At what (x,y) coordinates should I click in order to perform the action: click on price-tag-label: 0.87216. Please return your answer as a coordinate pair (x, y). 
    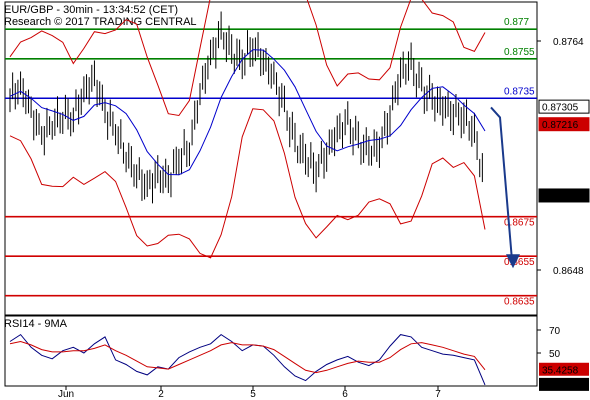
    Looking at the image, I should click on (560, 125).